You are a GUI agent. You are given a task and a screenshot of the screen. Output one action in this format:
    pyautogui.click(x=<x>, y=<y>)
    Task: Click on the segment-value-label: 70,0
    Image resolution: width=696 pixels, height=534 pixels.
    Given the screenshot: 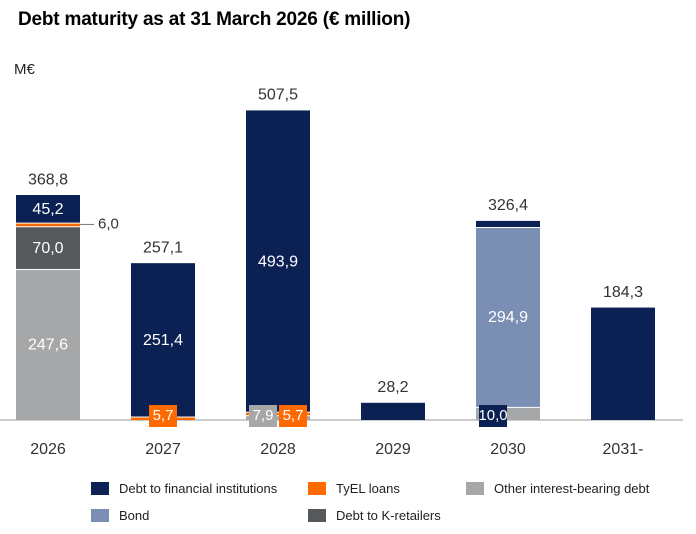 What is the action you would take?
    pyautogui.click(x=47, y=248)
    